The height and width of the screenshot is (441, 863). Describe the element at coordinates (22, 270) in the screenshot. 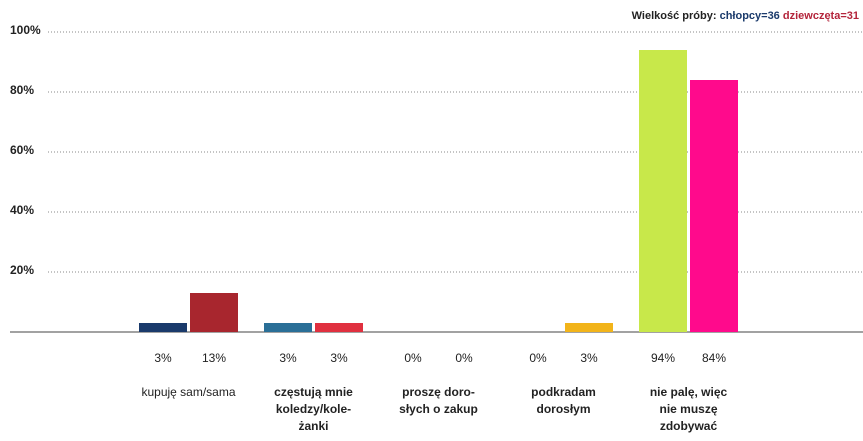

I see `y-tick-label: 20%` at that location.